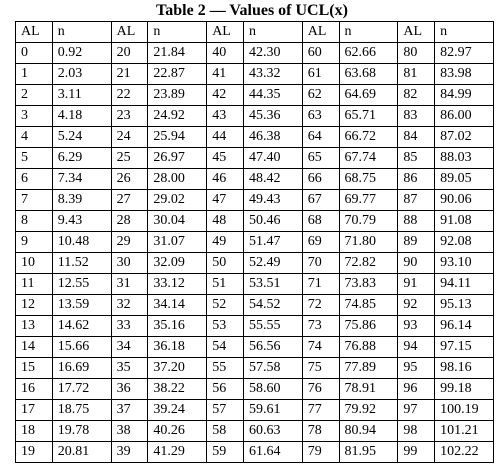 The width and height of the screenshot is (504, 465). Describe the element at coordinates (177, 389) in the screenshot. I see `n-cell: 38.22` at that location.